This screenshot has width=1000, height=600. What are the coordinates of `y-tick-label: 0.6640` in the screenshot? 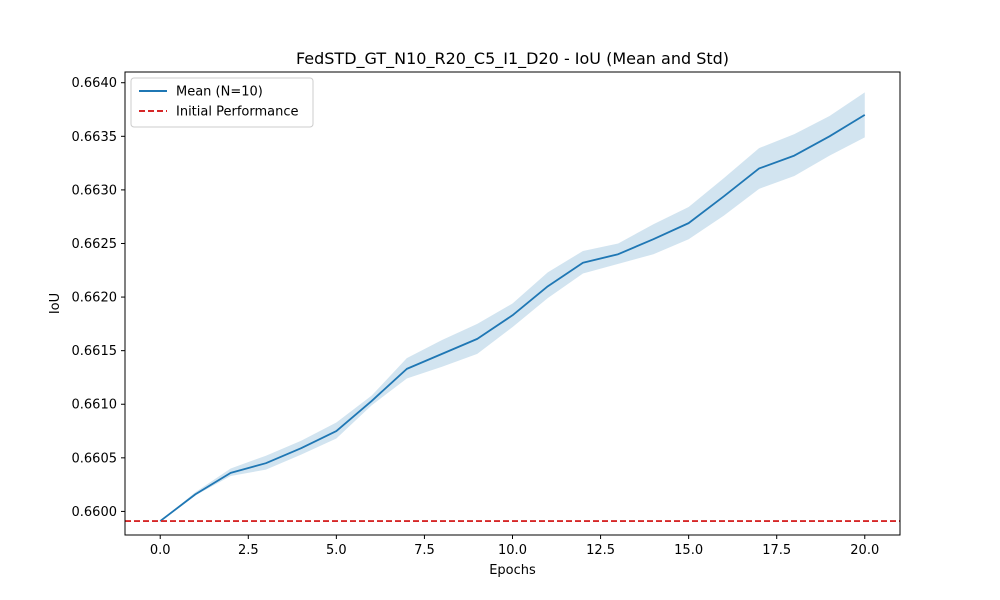 It's located at (95, 83).